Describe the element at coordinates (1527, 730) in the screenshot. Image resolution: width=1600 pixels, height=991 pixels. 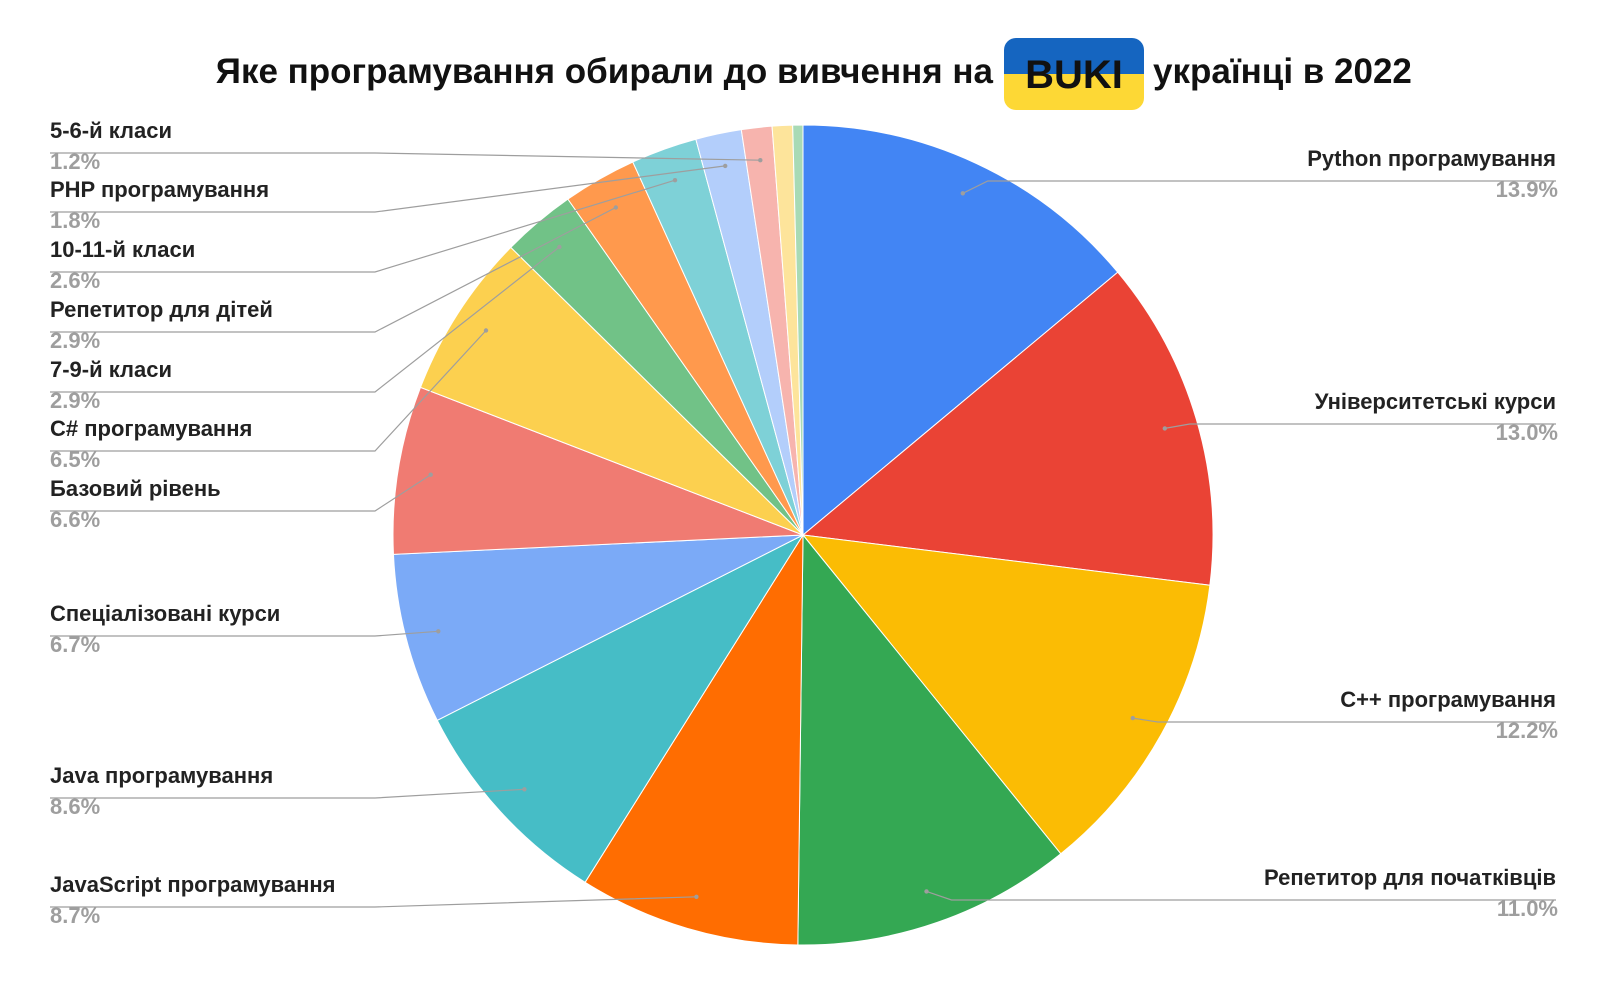
I see `slice-value-label: 12.2%` at that location.